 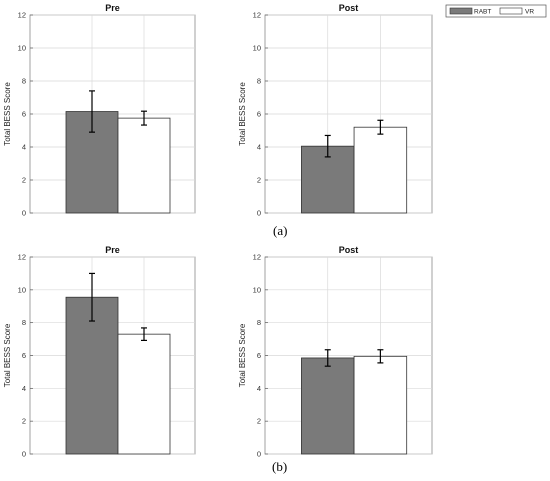 What do you see at coordinates (279, 466) in the screenshot?
I see `panel-label-b: (b)` at bounding box center [279, 466].